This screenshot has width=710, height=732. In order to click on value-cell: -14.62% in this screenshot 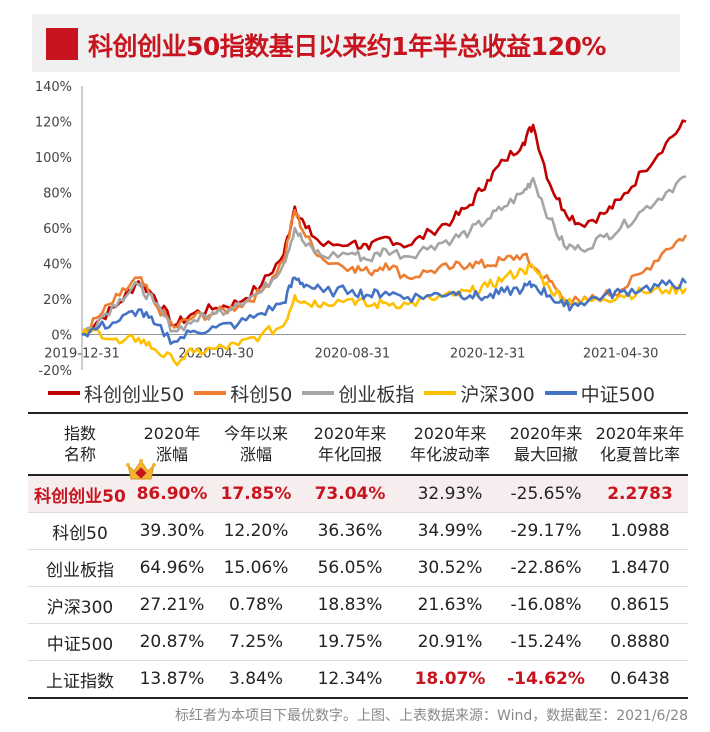, I will do `click(546, 679)`.